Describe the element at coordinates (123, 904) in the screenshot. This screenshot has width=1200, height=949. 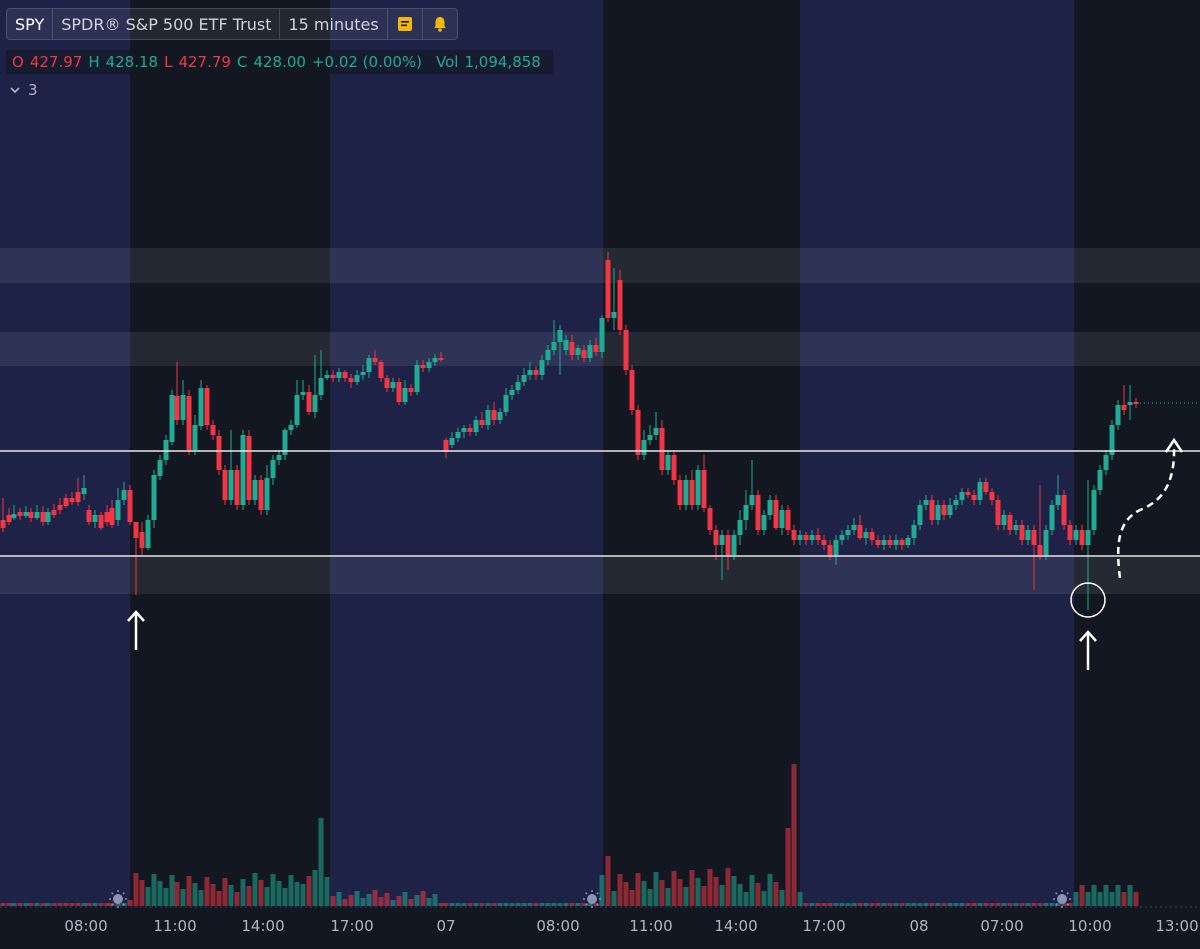
I see `sun-ray` at that location.